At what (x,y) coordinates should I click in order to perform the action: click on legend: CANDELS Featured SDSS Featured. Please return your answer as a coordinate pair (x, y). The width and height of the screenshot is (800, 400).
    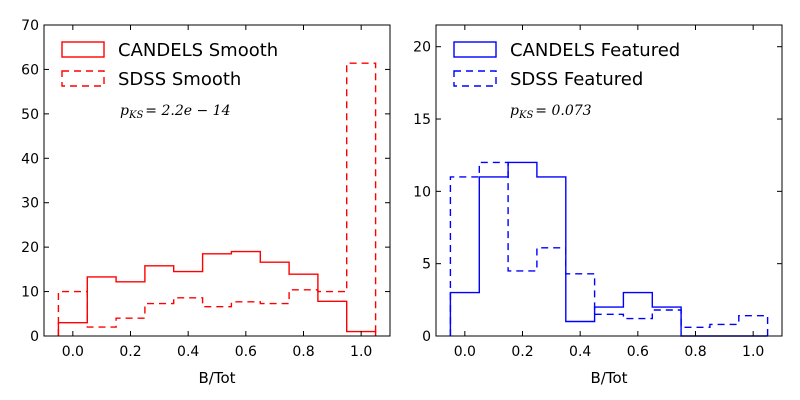
    Looking at the image, I should click on (566, 65).